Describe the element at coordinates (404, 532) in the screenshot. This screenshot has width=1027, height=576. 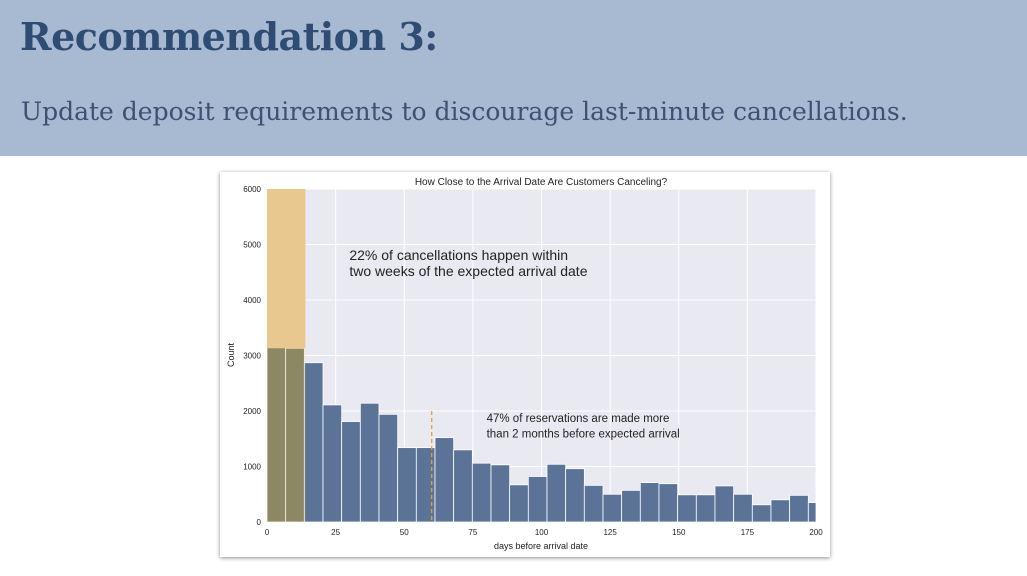
I see `x-tick-label: 50` at that location.